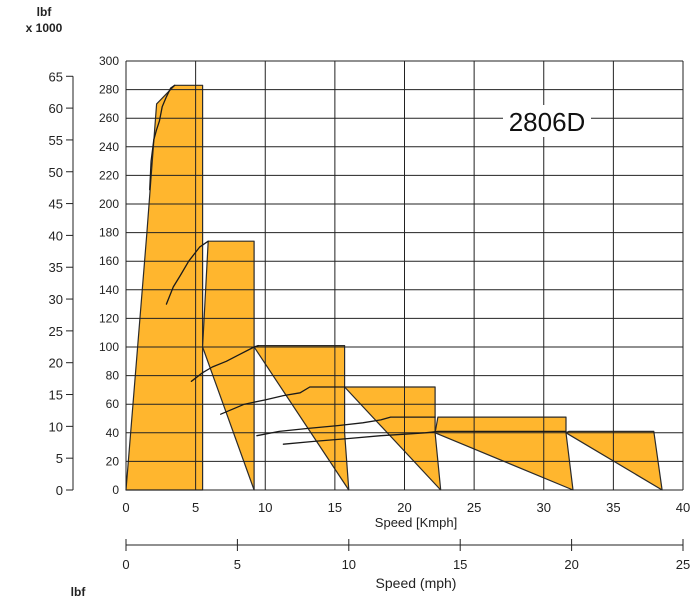  I want to click on left-tick-label-20: 20, so click(56, 363).